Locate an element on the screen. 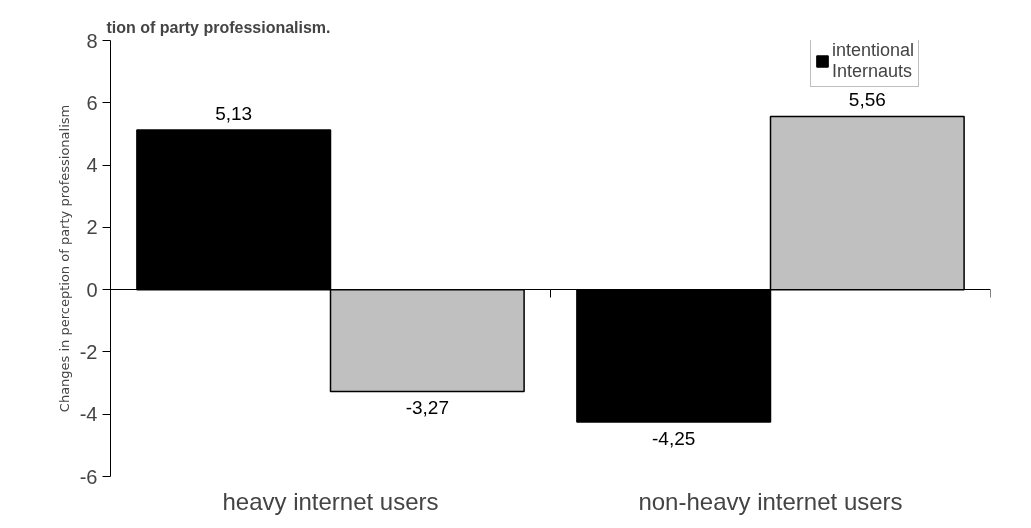  y-tick-label: 2 is located at coordinates (92, 227).